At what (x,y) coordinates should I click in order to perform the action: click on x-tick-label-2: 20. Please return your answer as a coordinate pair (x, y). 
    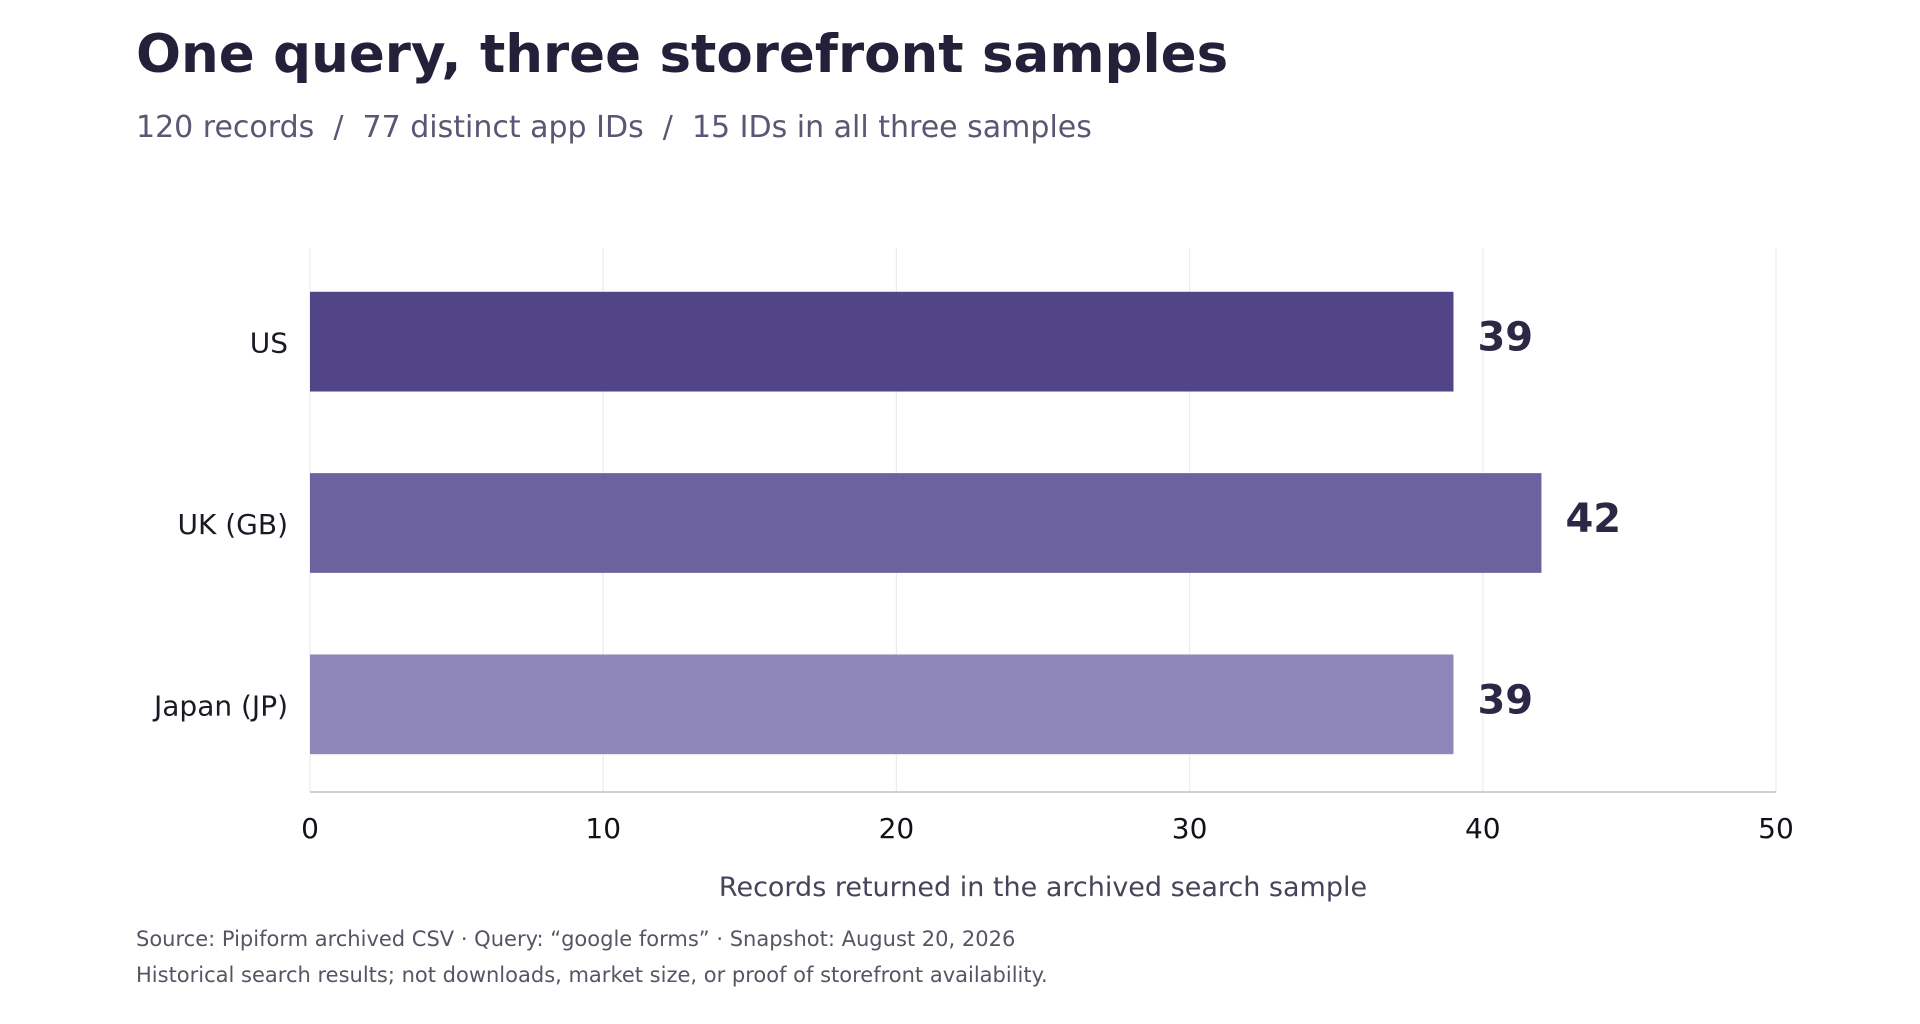
    Looking at the image, I should click on (897, 828).